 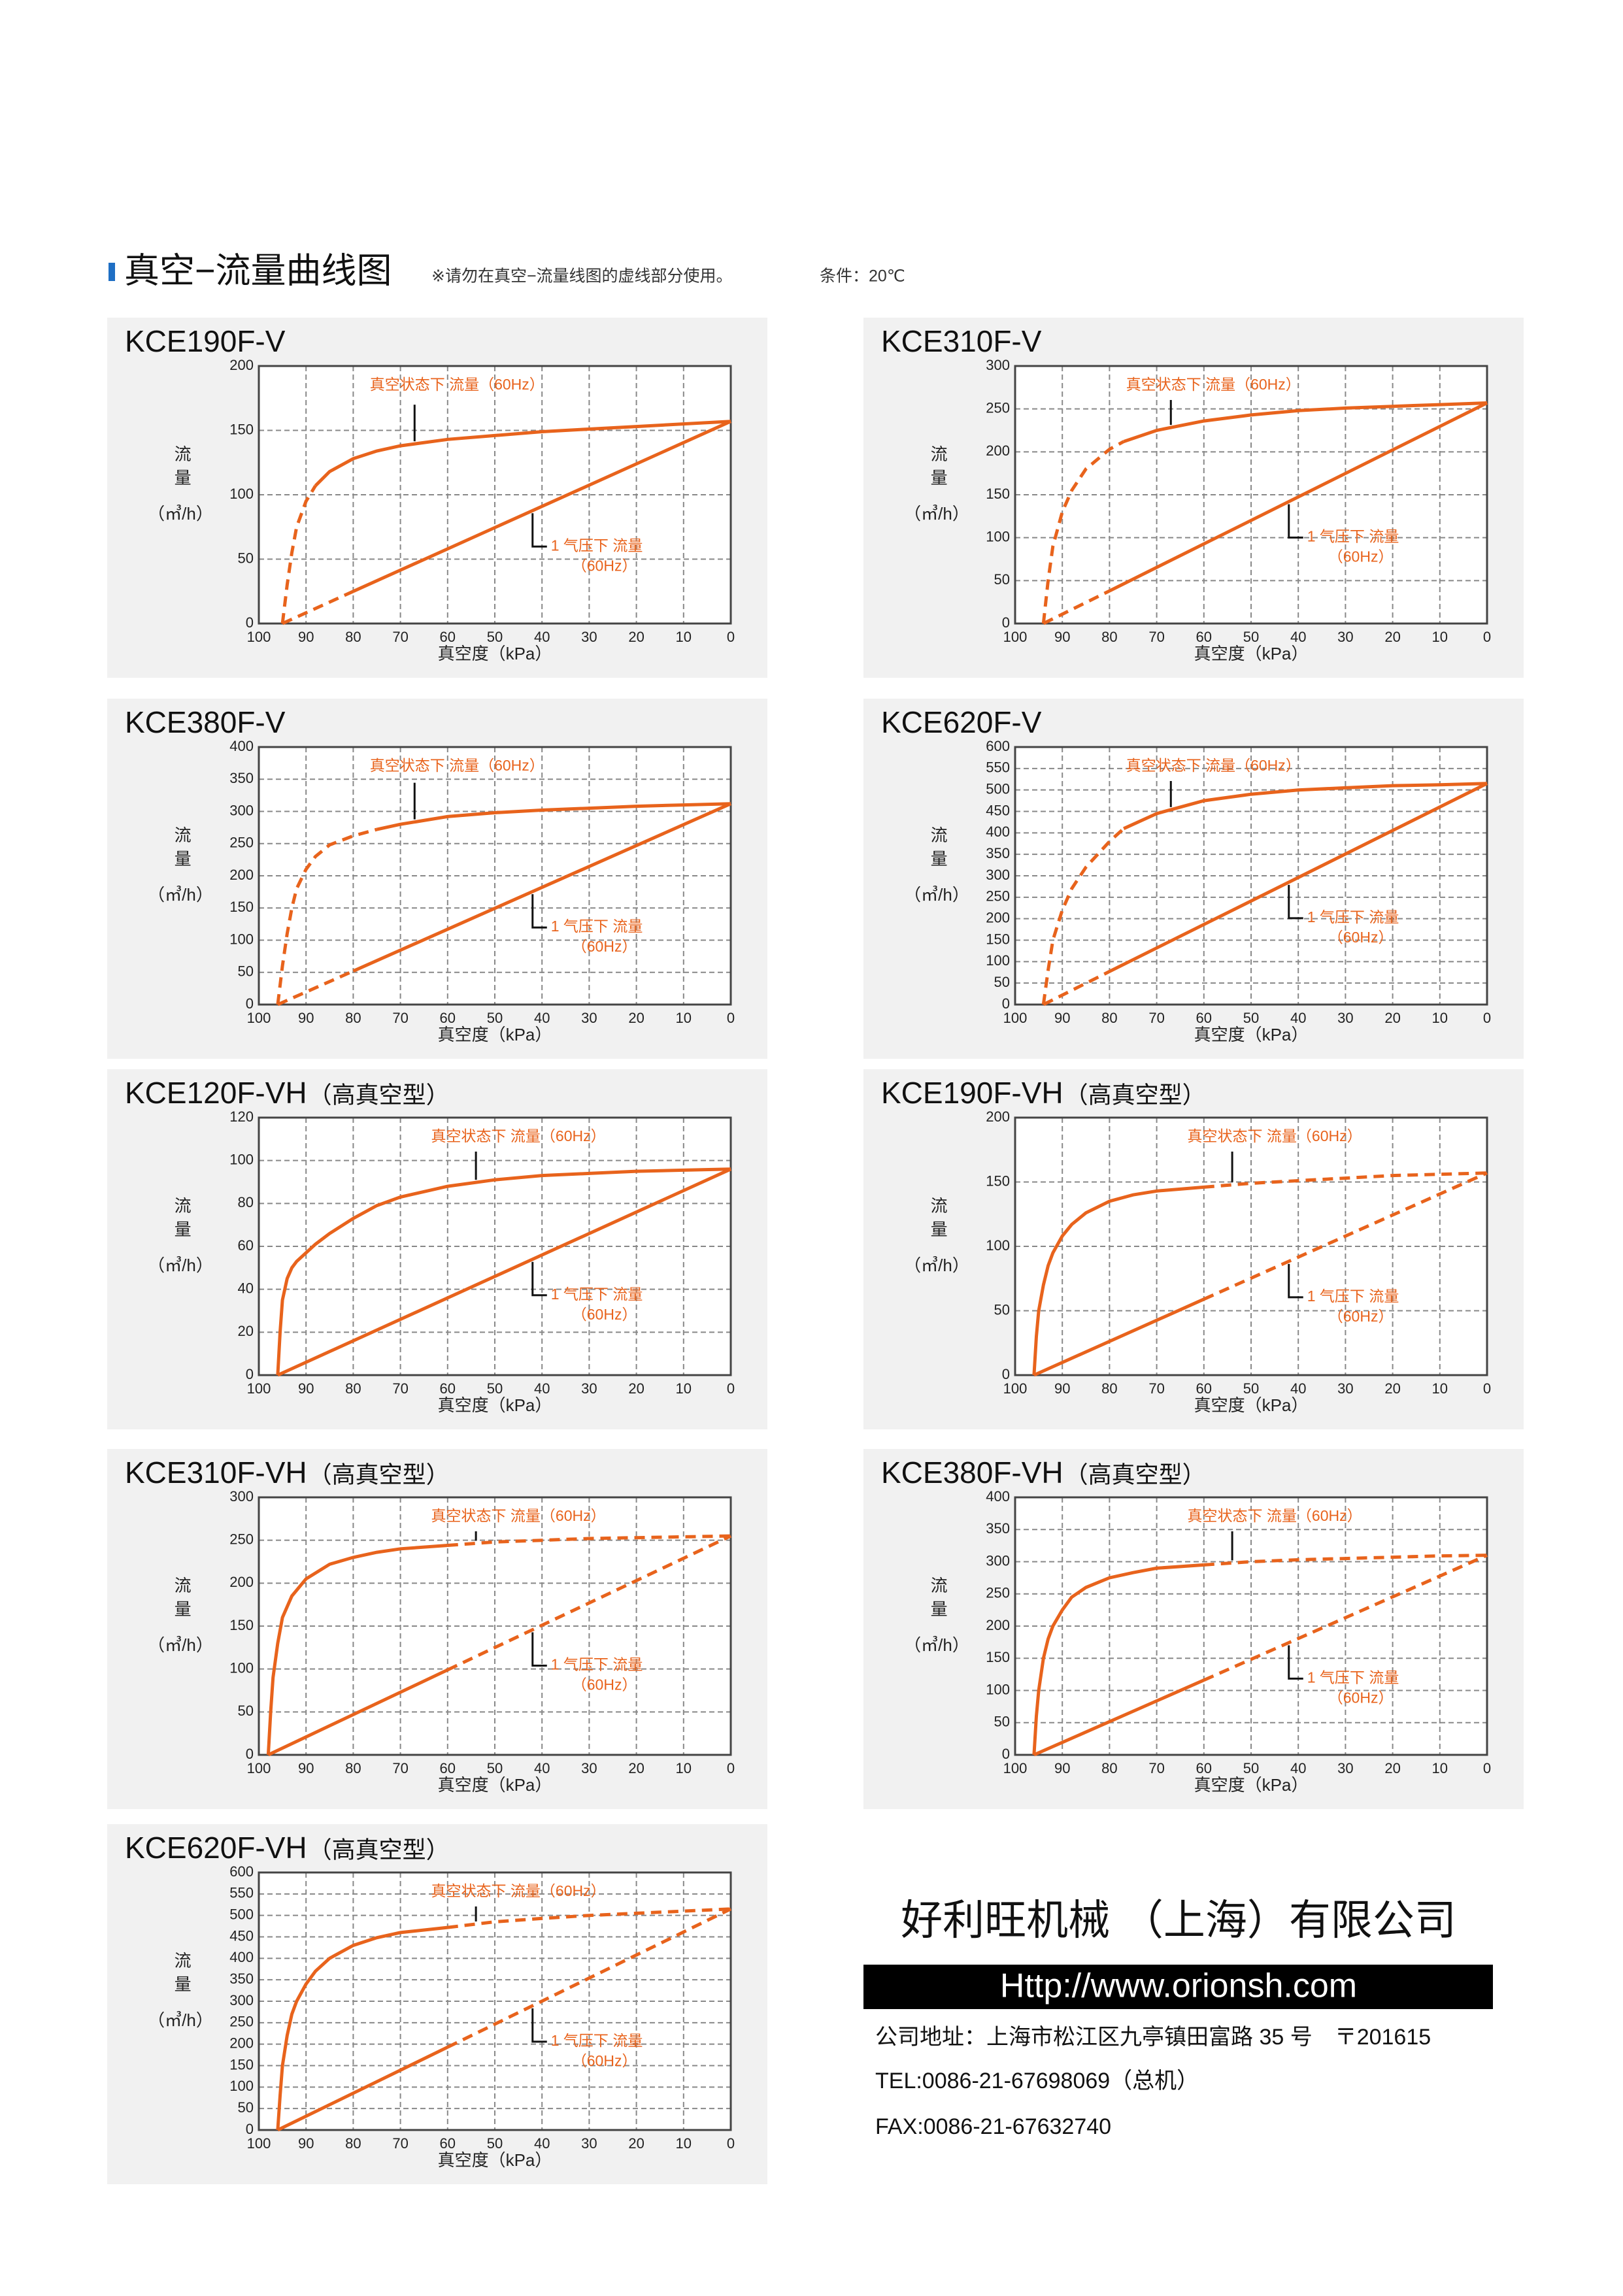 I want to click on y-tick-label: 40, so click(x=246, y=1288).